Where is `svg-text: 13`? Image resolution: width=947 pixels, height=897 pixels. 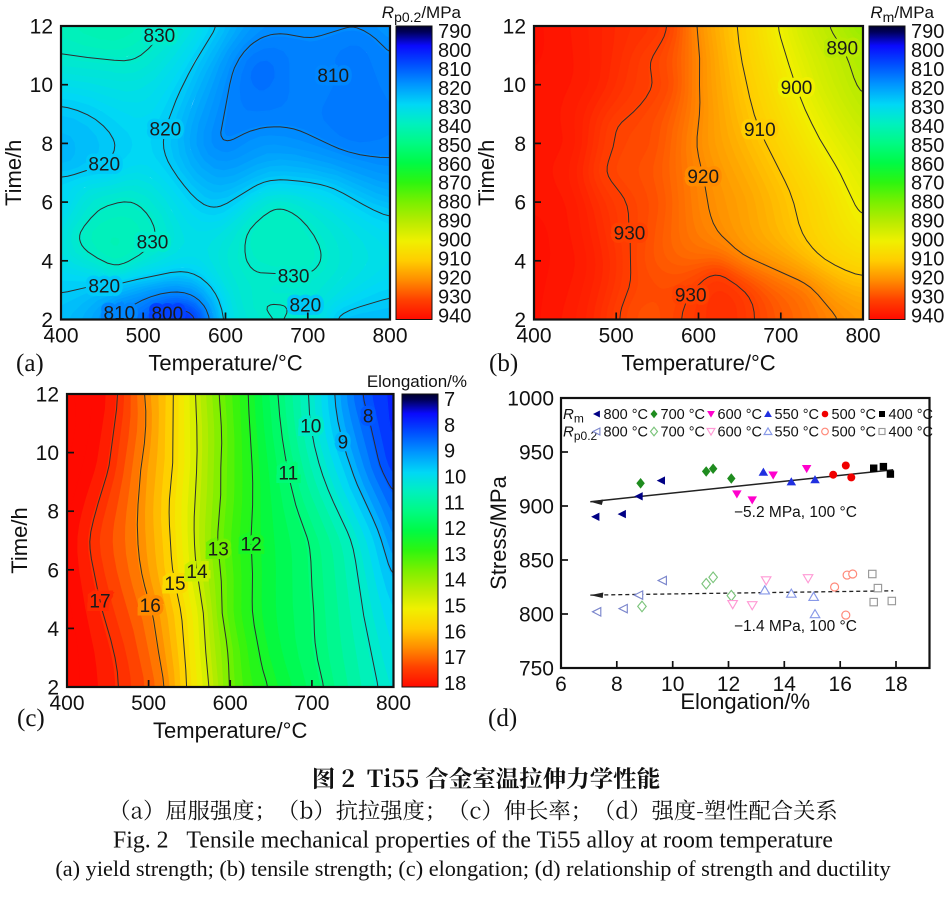 svg-text: 13 is located at coordinates (218, 550).